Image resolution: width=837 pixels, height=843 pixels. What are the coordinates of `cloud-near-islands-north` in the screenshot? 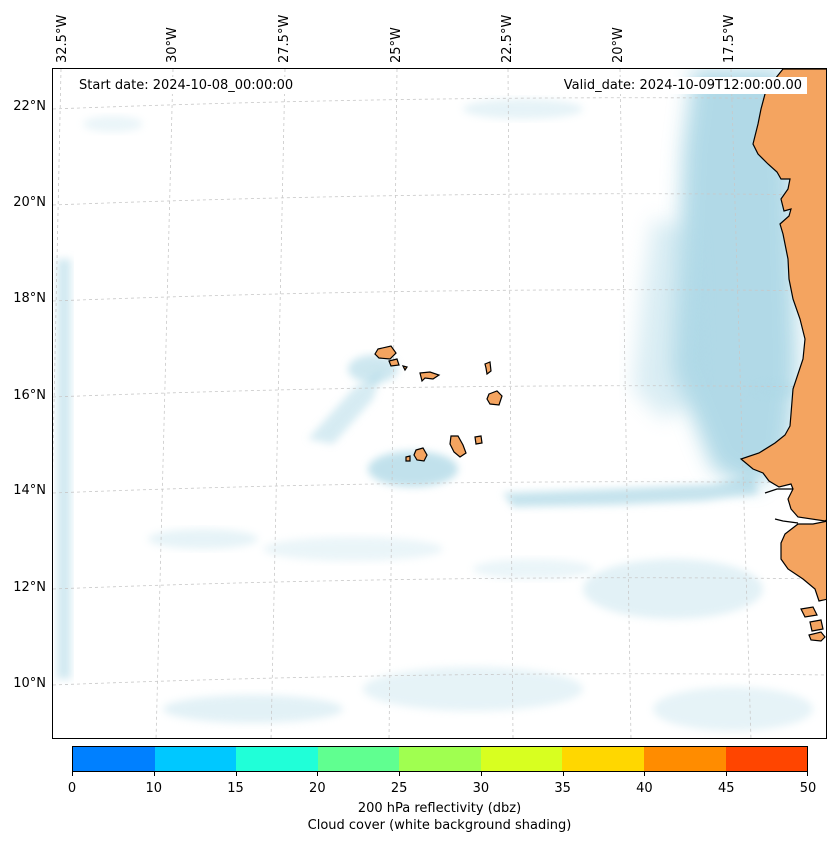 It's located at (373, 369).